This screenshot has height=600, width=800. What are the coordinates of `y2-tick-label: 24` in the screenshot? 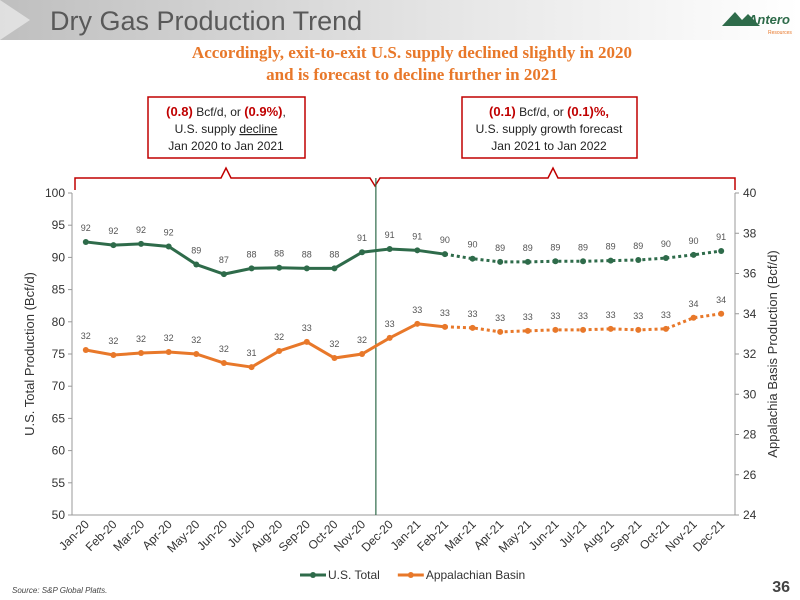 It's located at (750, 515).